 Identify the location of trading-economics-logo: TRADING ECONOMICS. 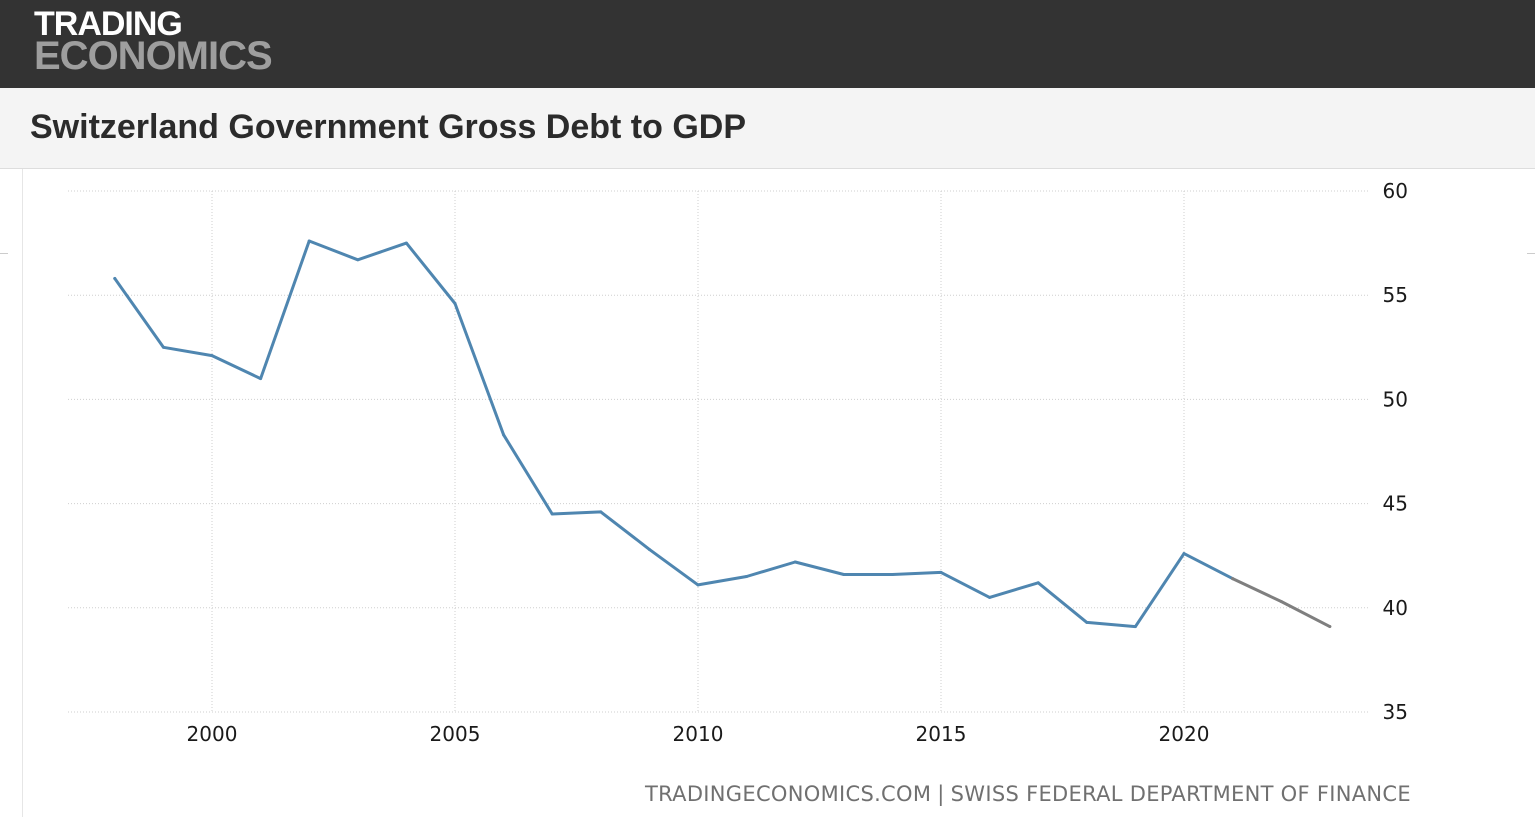
(153, 42).